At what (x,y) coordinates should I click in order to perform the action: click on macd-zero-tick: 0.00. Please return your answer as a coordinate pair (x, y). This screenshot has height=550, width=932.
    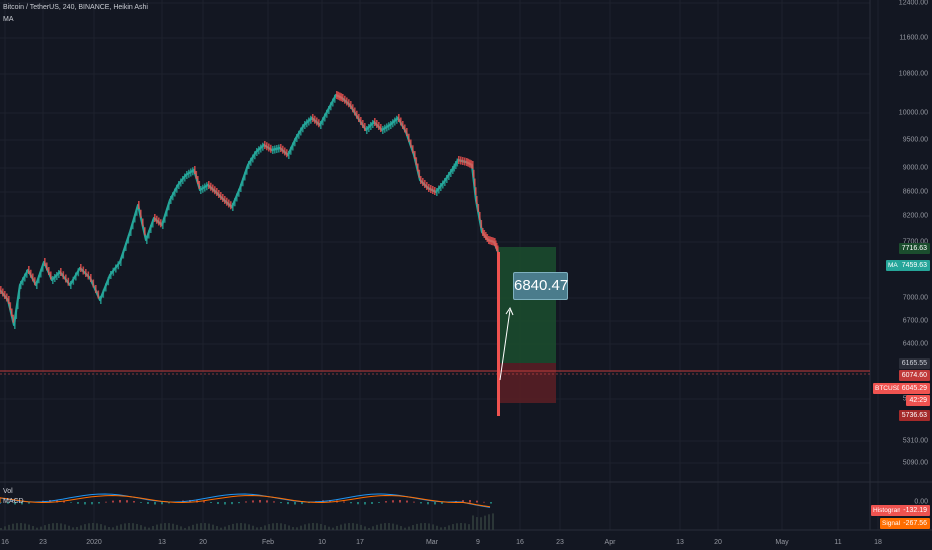
    Looking at the image, I should click on (921, 502).